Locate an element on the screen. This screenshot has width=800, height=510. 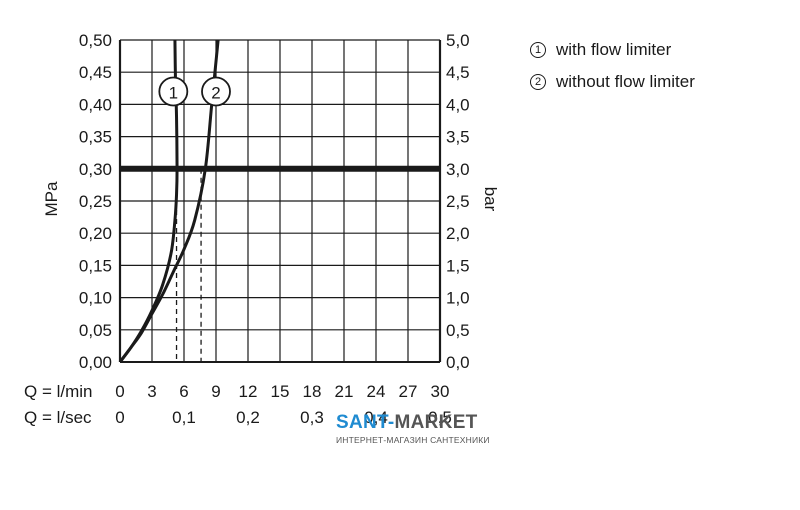
y-tick-label-bar: 2,0 is located at coordinates (458, 233).